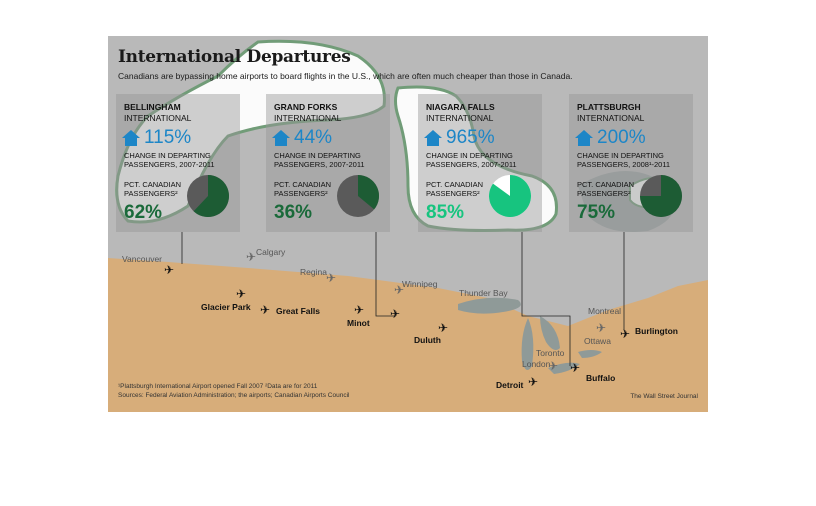  Describe the element at coordinates (168, 137) in the screenshot. I see `change-text: 115%` at that location.